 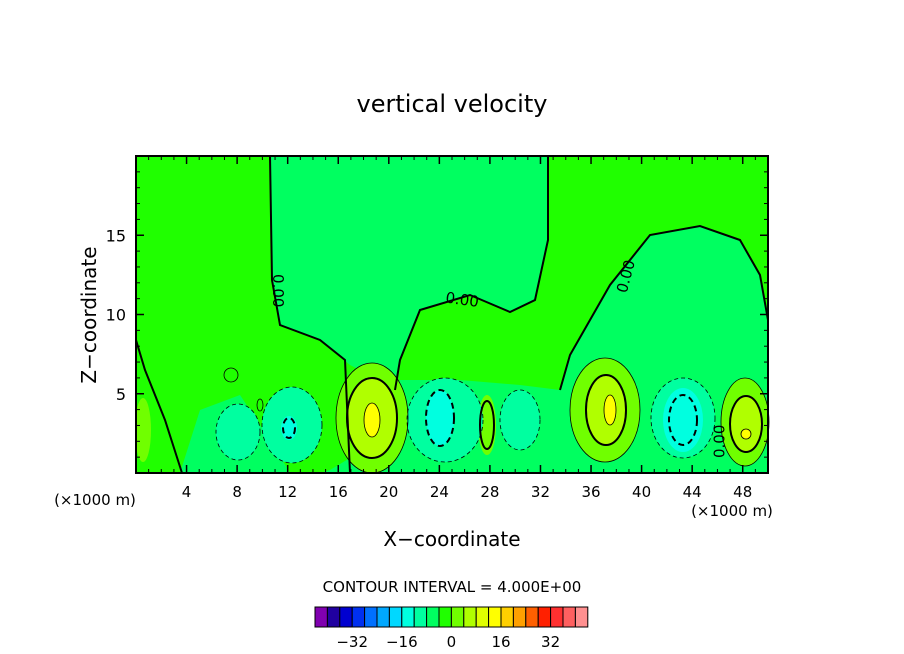 I want to click on colorbar-tick-label: 16, so click(x=500, y=642).